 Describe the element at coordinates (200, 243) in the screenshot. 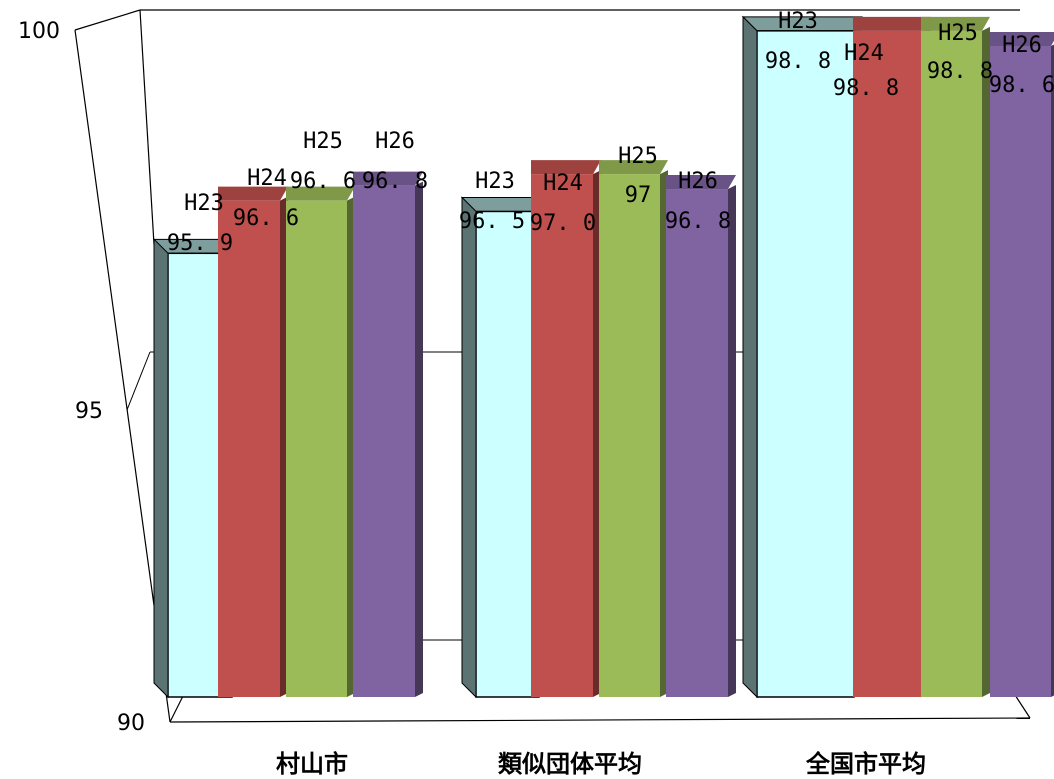

I see `data-label-value: 95. 9` at that location.